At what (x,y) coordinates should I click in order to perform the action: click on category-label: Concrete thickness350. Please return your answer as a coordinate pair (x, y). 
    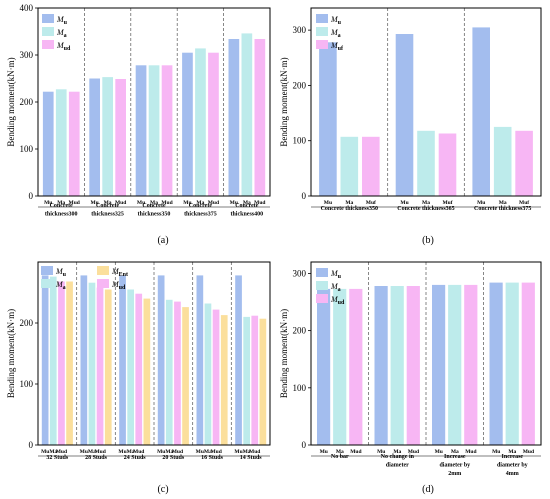
    Looking at the image, I should click on (349, 209).